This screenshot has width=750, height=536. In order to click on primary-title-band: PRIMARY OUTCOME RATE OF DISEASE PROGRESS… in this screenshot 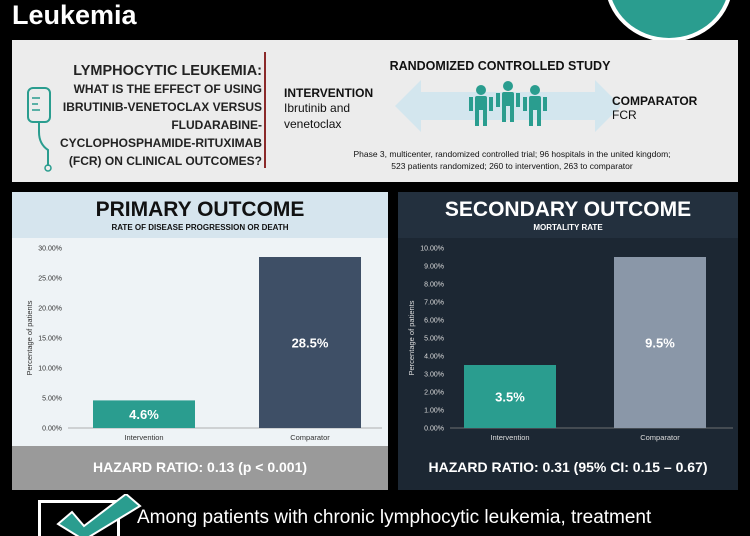, I will do `click(200, 215)`.